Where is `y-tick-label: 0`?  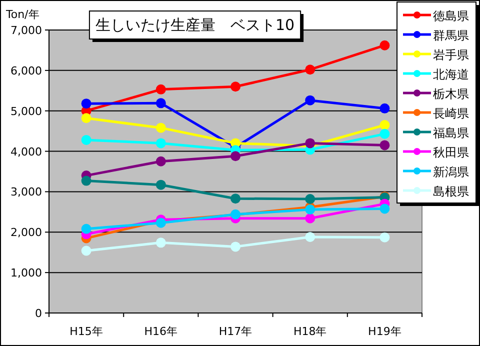 y-tick-label: 0 is located at coordinates (38, 313).